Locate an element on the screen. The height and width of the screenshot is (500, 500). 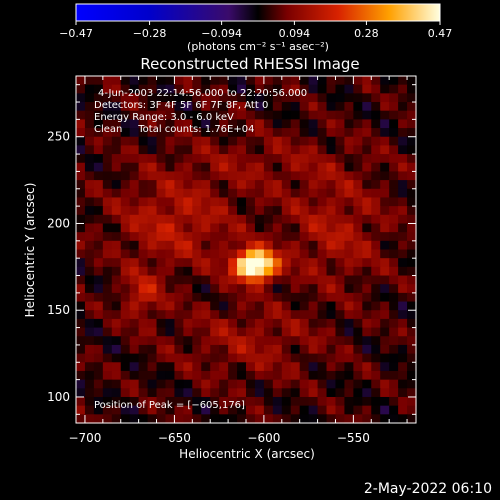
annotation-energy-range: Energy Range: 3.0 - 6.0 keV is located at coordinates (164, 117).